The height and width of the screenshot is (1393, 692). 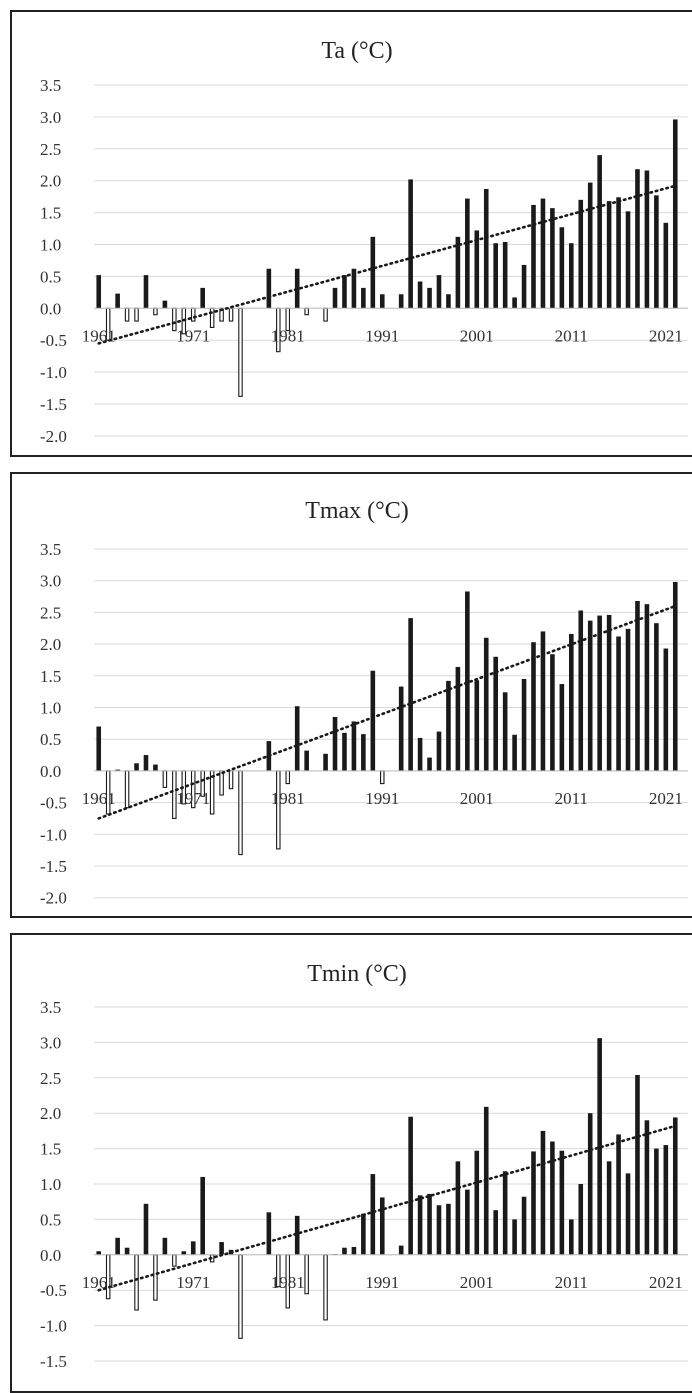 What do you see at coordinates (50, 1113) in the screenshot?
I see `y-tick-label: 2.0` at bounding box center [50, 1113].